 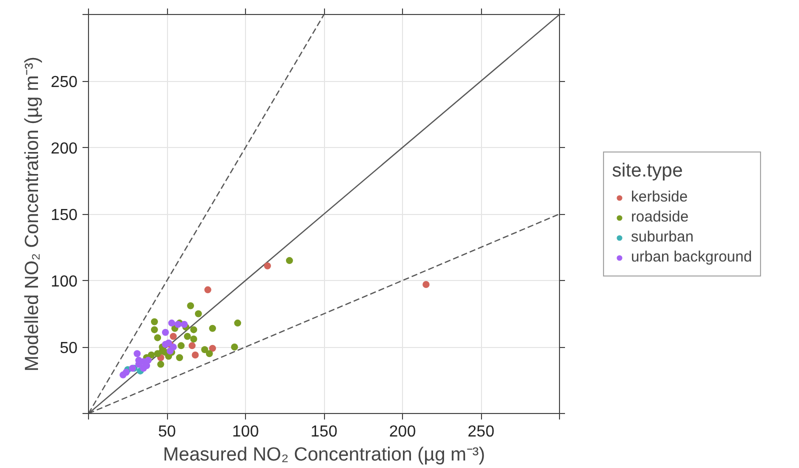 What do you see at coordinates (32, 214) in the screenshot?
I see `y-axis-title: Modelled NO₂ Concentration (µg m⁻³)` at bounding box center [32, 214].